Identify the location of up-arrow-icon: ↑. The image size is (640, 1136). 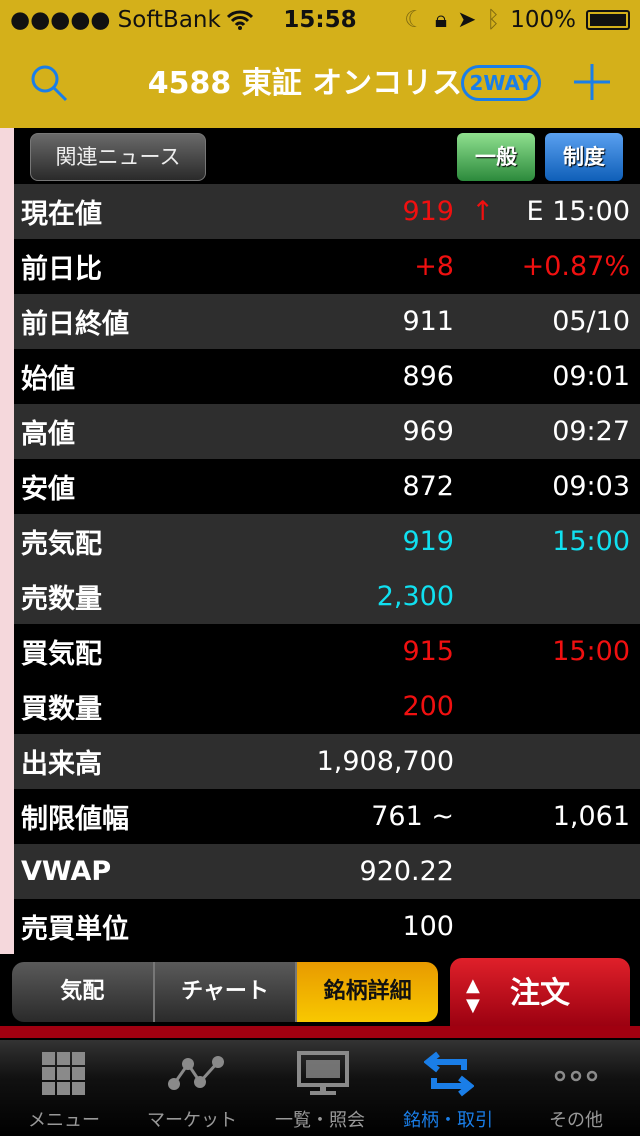
(482, 211).